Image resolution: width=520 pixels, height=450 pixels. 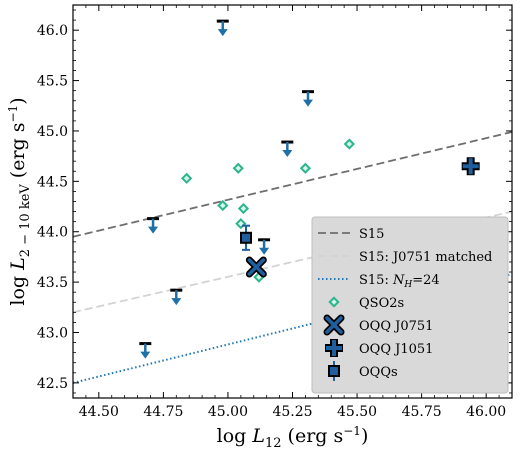 I want to click on legend-label: S15, so click(x=371, y=234).